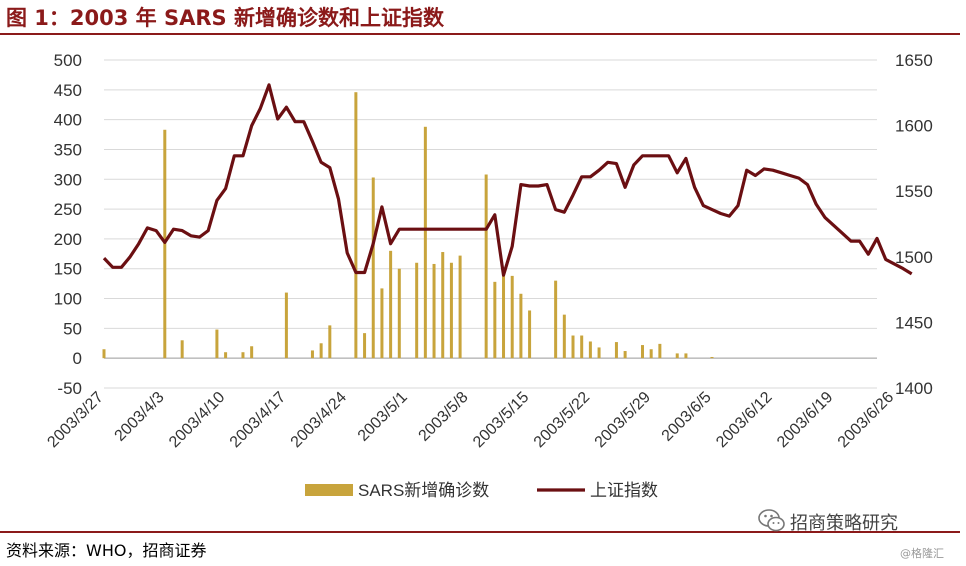  What do you see at coordinates (562, 420) in the screenshot?
I see `x-tick-label: 2003/5/22` at bounding box center [562, 420].